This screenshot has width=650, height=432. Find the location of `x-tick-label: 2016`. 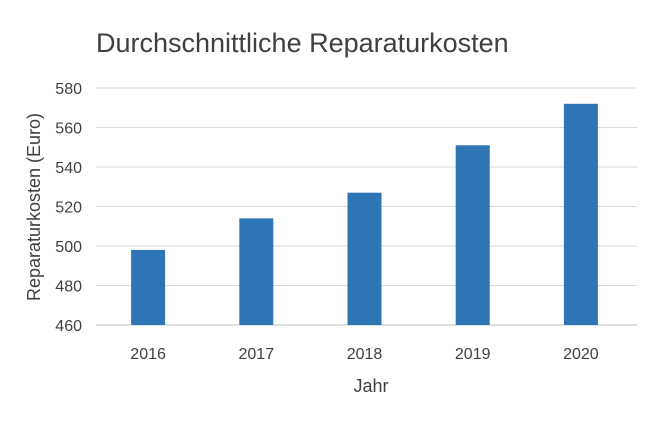

x-tick-label: 2016 is located at coordinates (148, 354).